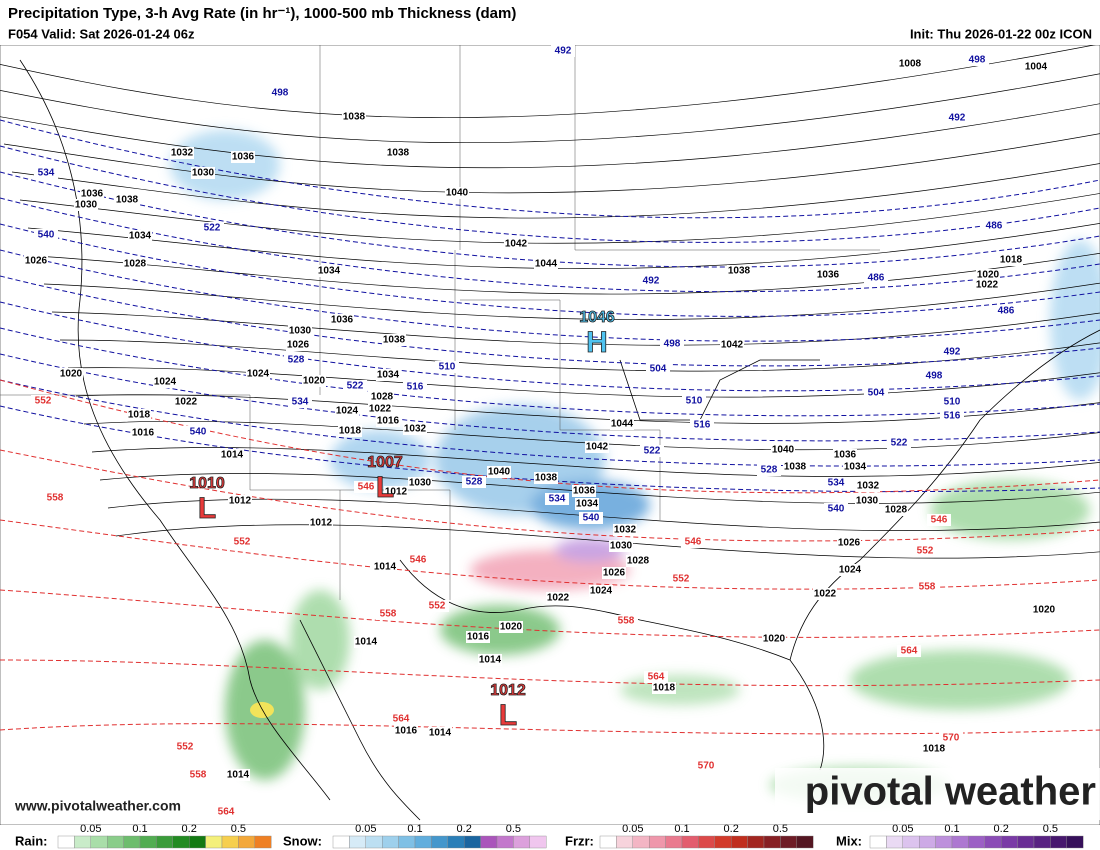 The width and height of the screenshot is (1100, 850). Describe the element at coordinates (447, 367) in the screenshot. I see `thickness-label: 510` at that location.